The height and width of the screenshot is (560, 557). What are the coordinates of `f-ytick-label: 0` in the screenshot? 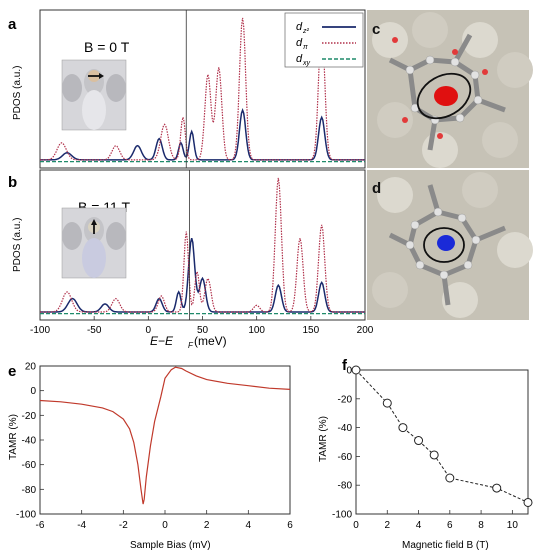 It's located at (349, 371).